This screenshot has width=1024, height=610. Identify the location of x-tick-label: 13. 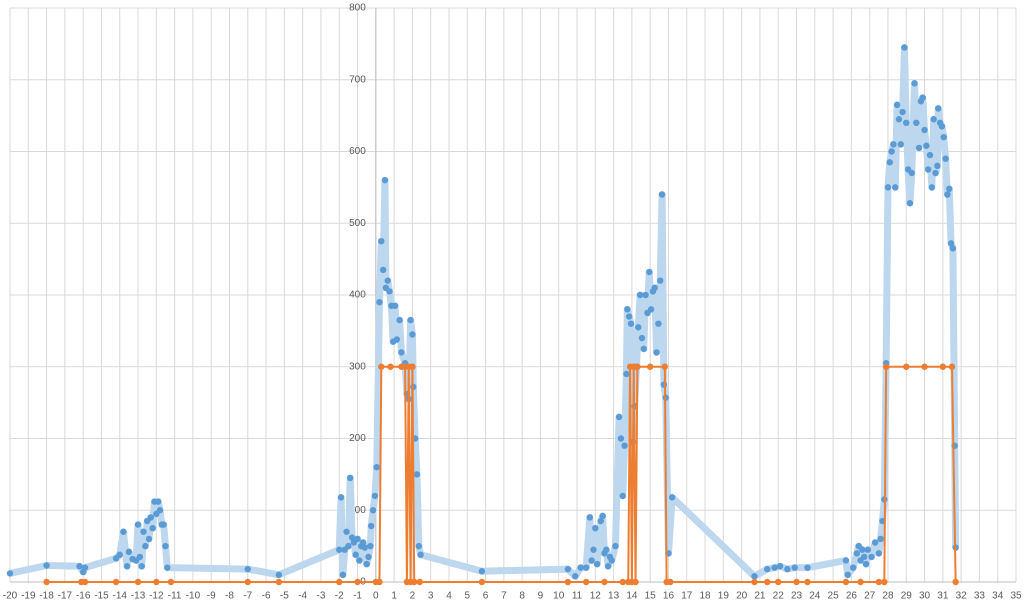
(614, 596).